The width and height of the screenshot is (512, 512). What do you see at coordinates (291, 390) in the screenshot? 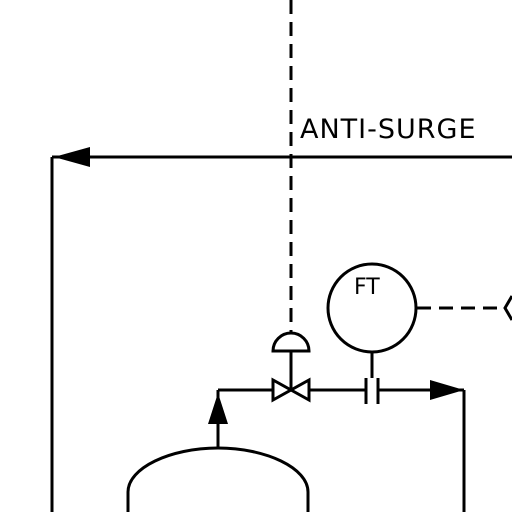
I see `control-valve` at bounding box center [291, 390].